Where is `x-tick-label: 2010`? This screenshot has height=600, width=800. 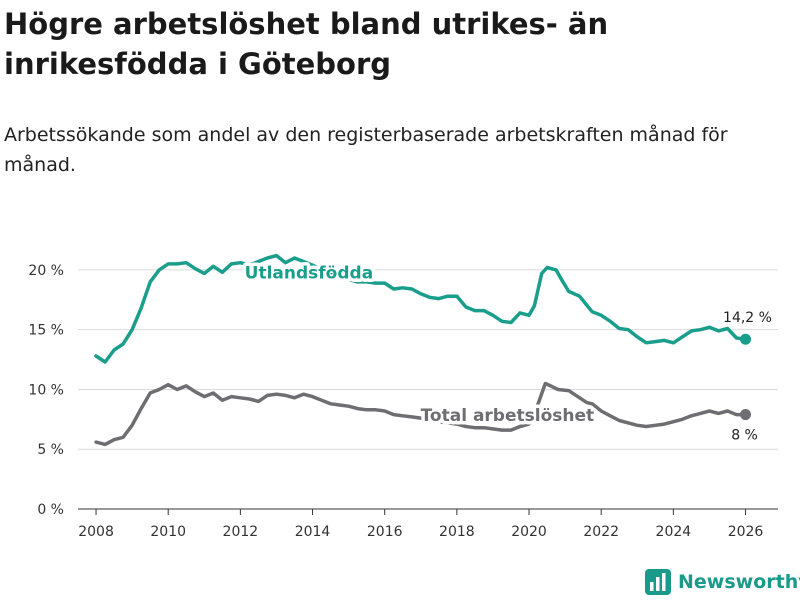
x-tick-label: 2010 is located at coordinates (168, 532).